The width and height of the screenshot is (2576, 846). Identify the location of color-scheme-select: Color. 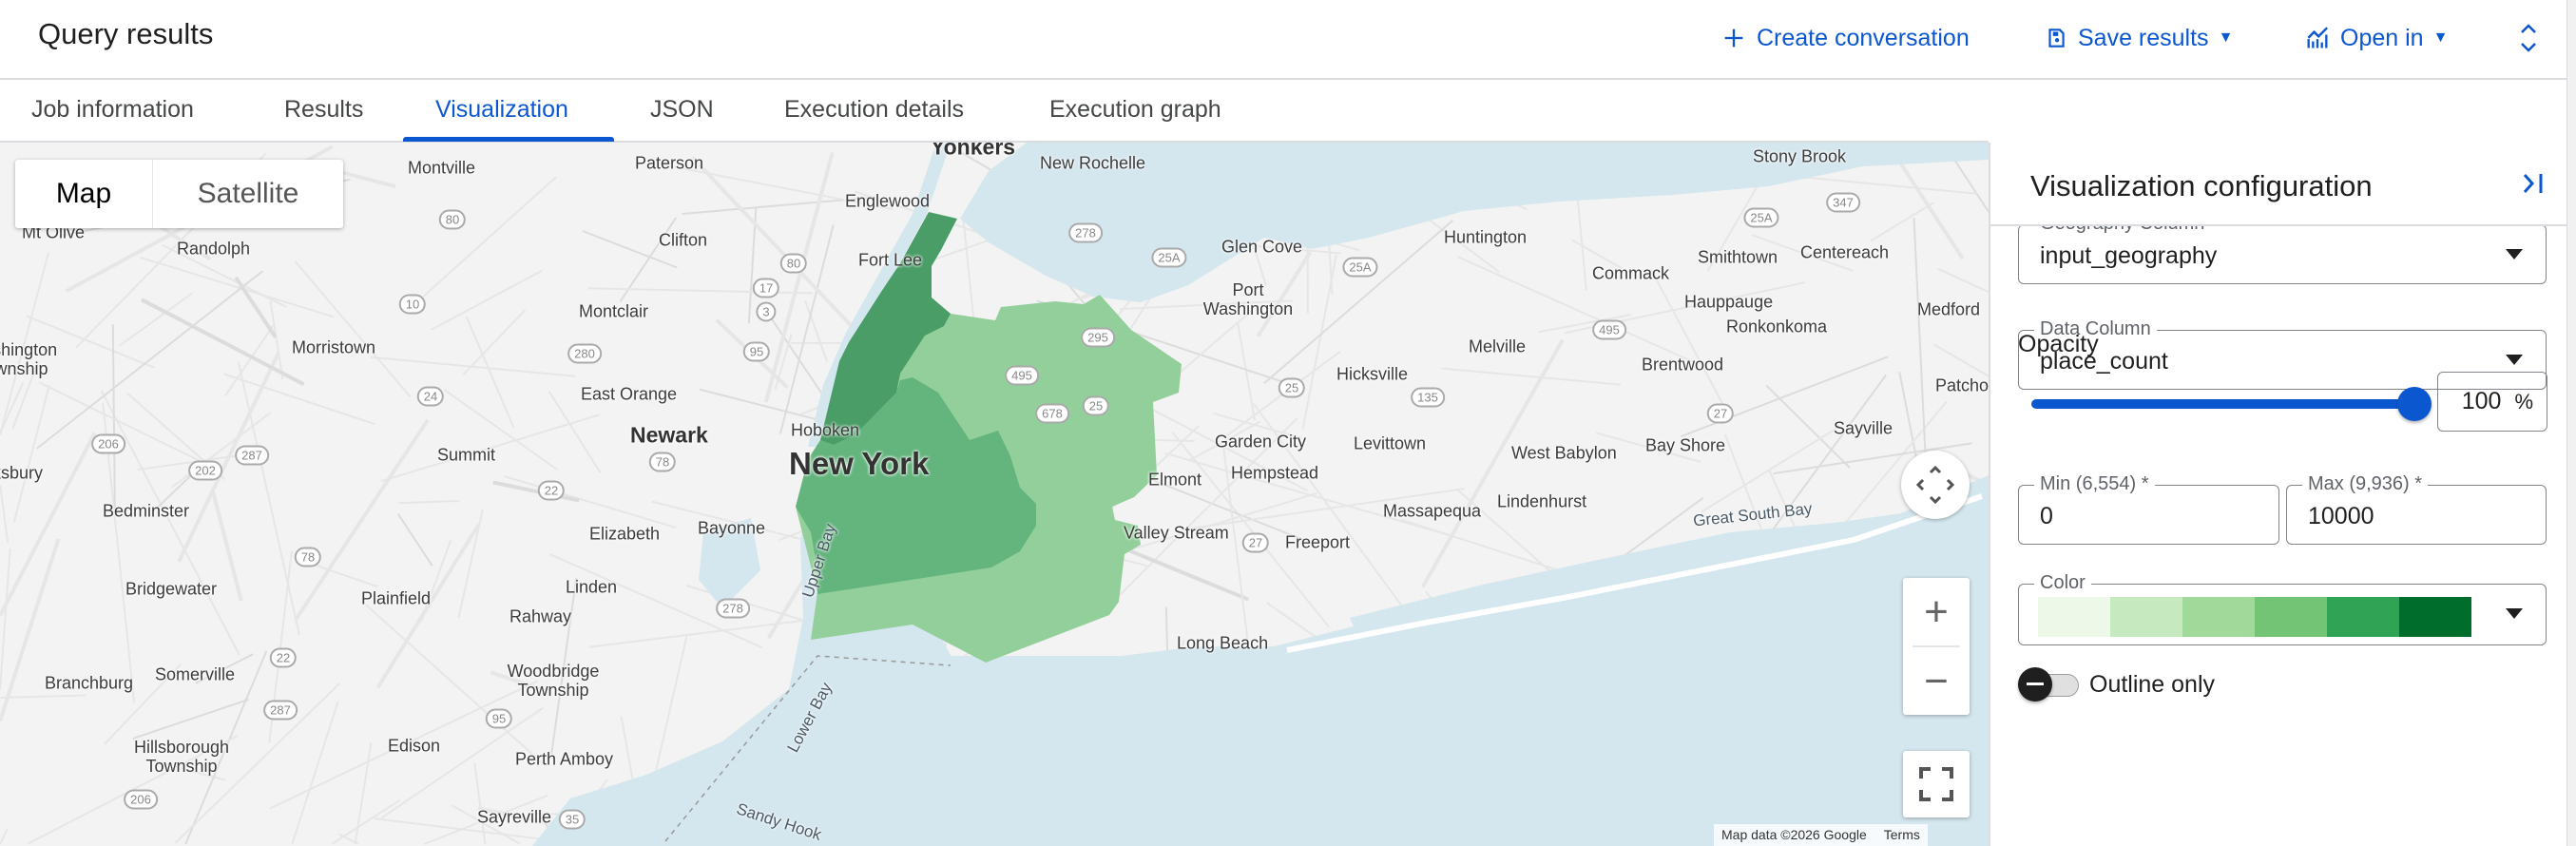
(2282, 608).